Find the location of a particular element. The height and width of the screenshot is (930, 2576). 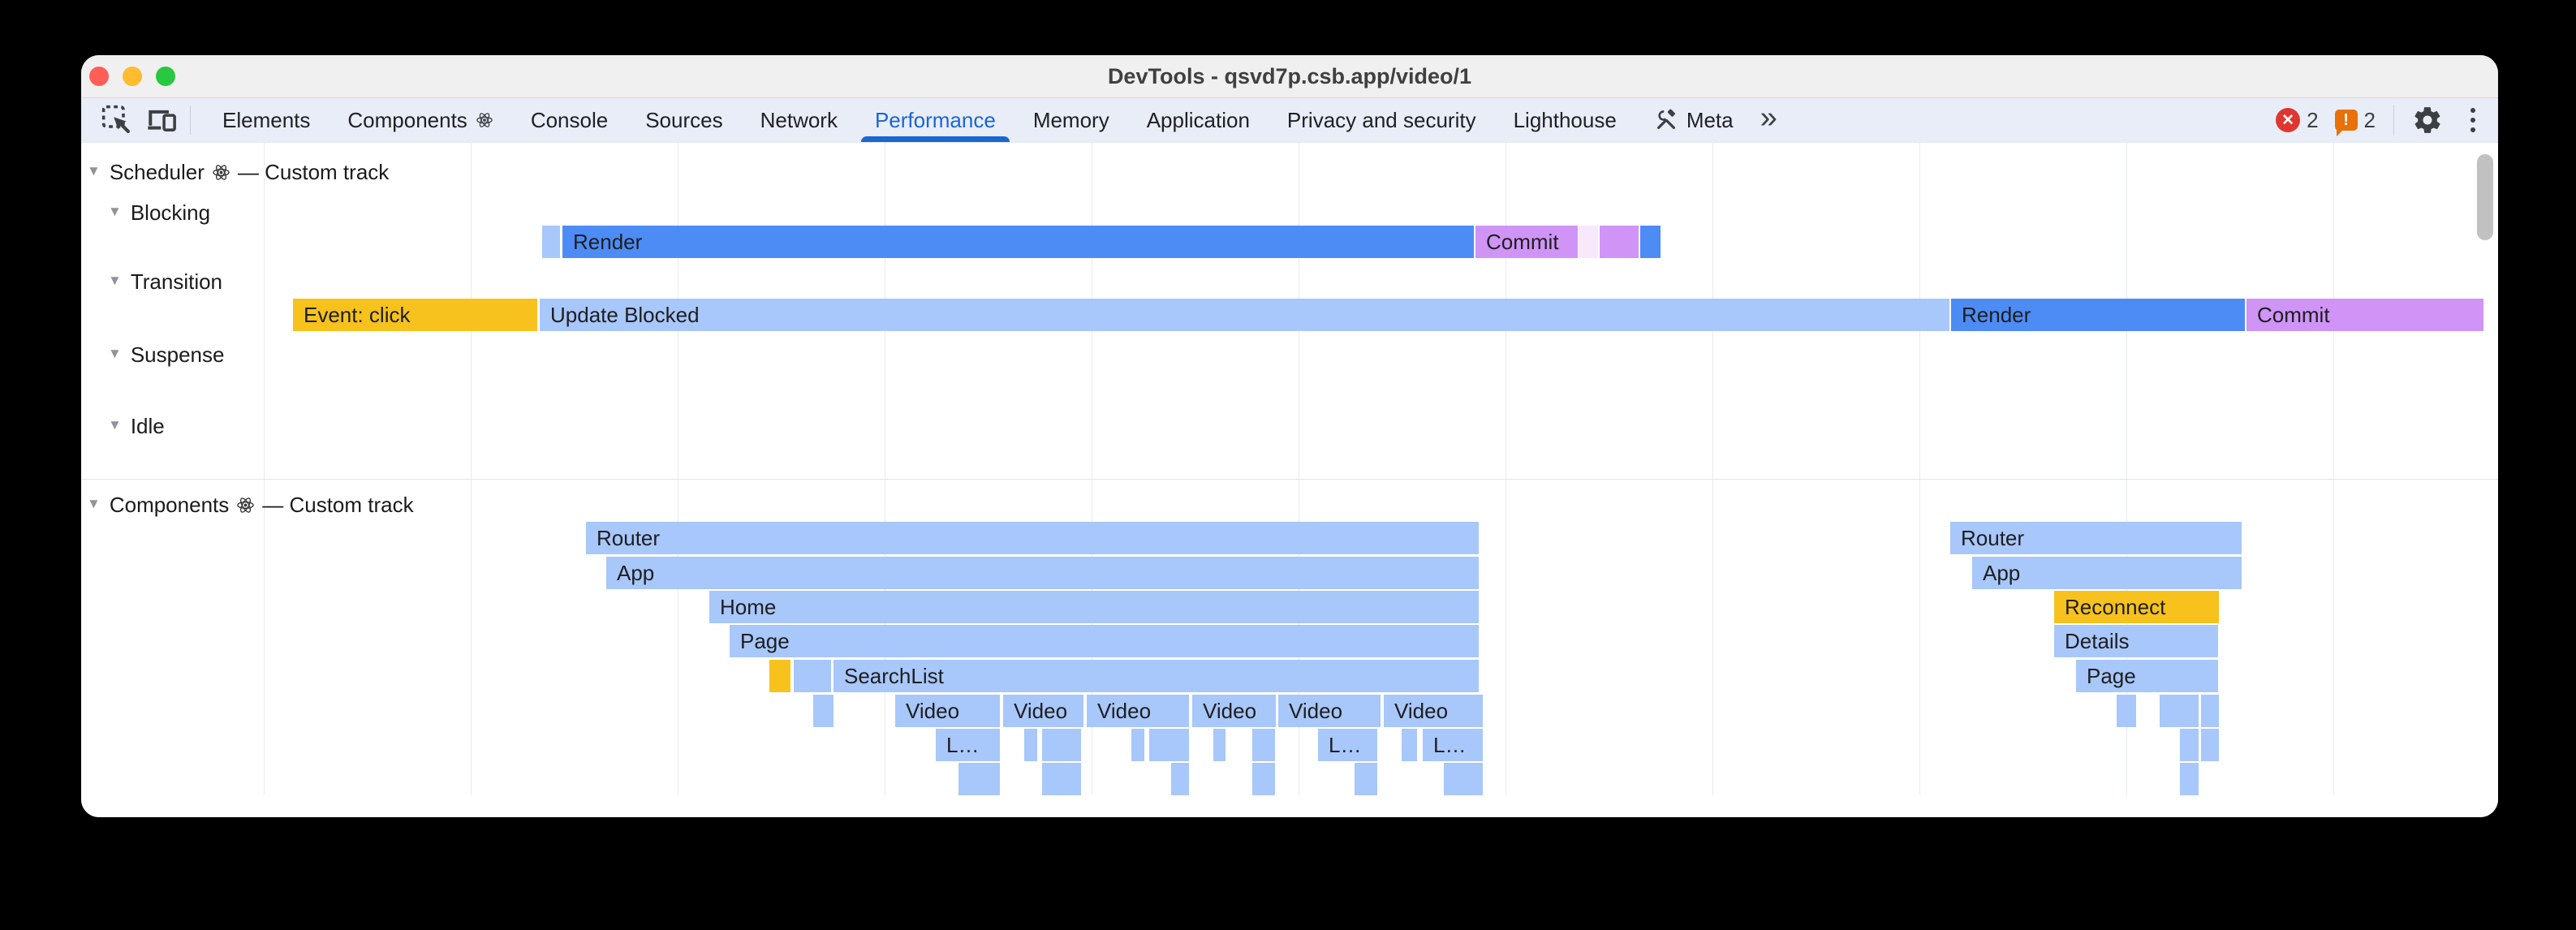

customize-menu-icon is located at coordinates (2473, 120).